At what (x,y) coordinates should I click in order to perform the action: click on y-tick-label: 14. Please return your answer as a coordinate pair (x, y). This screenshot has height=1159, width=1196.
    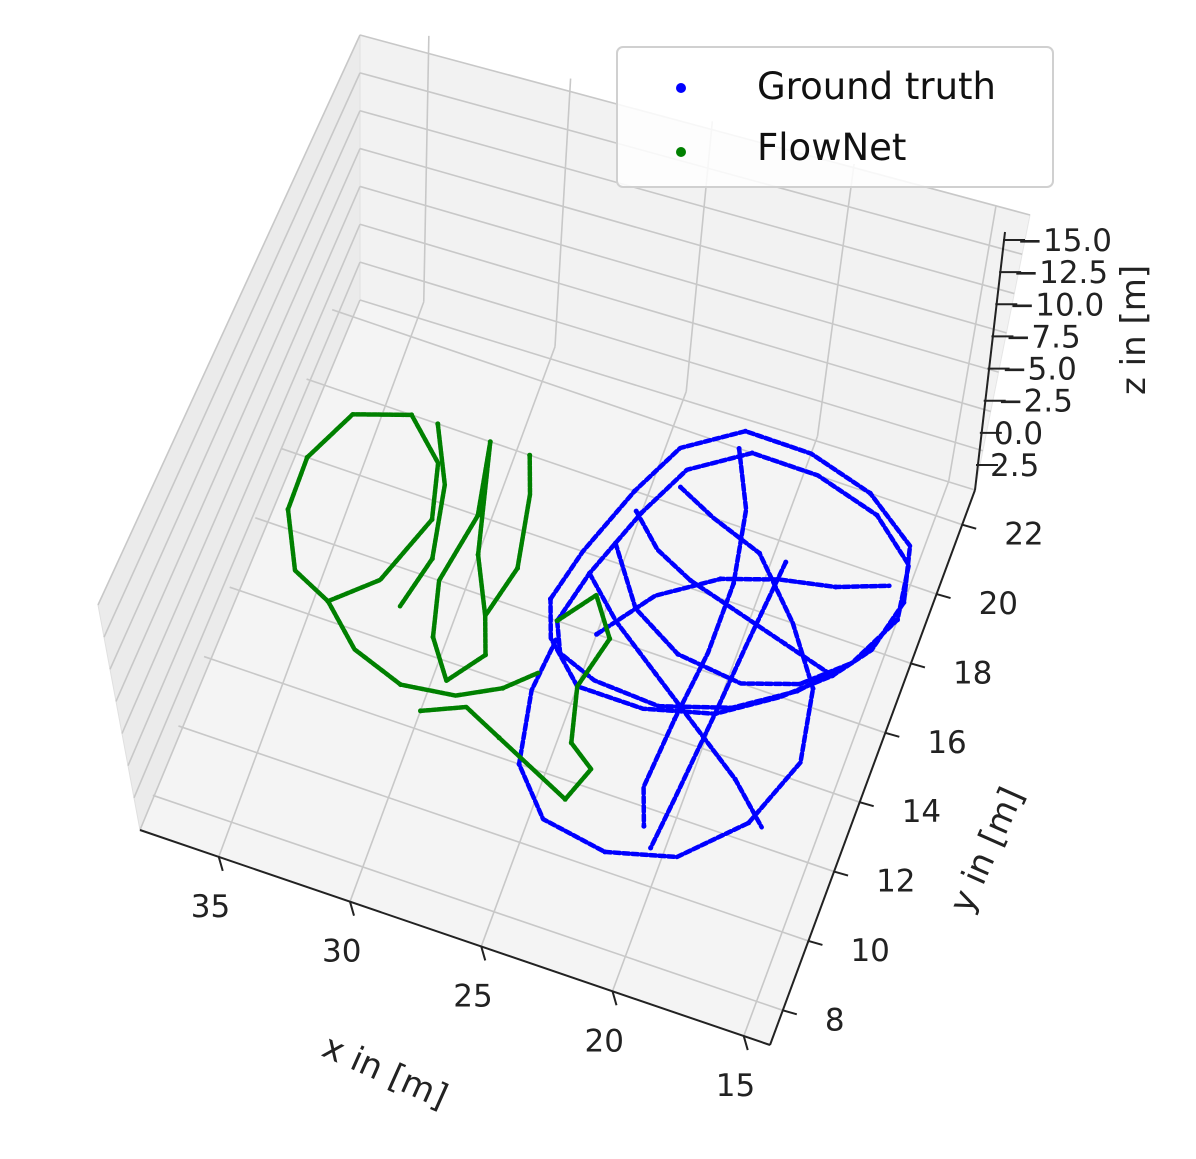
    Looking at the image, I should click on (921, 812).